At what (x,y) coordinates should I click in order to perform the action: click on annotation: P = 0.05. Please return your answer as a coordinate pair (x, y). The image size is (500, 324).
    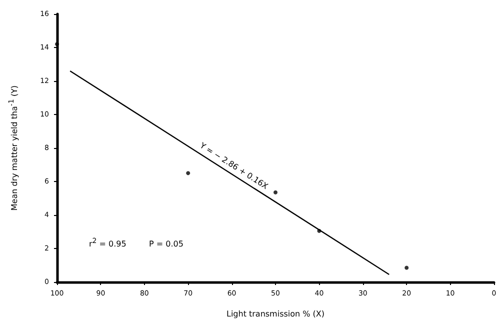
    Looking at the image, I should click on (166, 244).